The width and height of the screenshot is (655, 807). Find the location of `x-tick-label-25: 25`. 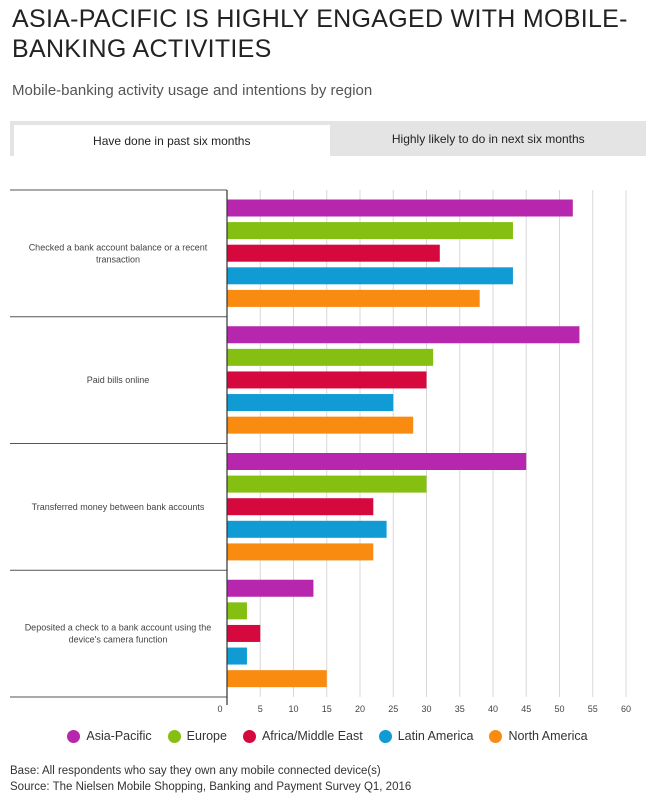

x-tick-label-25: 25 is located at coordinates (393, 709).